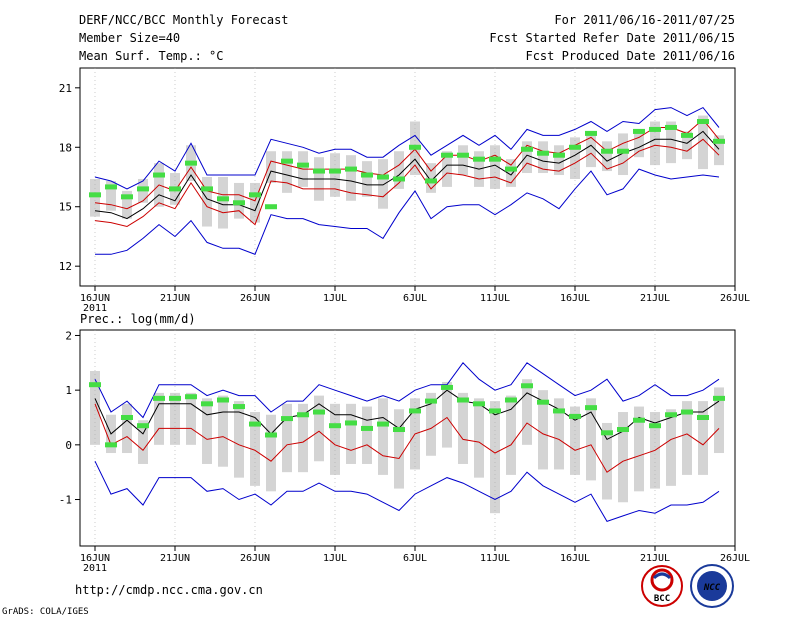 The image size is (800, 618). What do you see at coordinates (407, 183) in the screenshot?
I see `p10-line` at bounding box center [407, 183].